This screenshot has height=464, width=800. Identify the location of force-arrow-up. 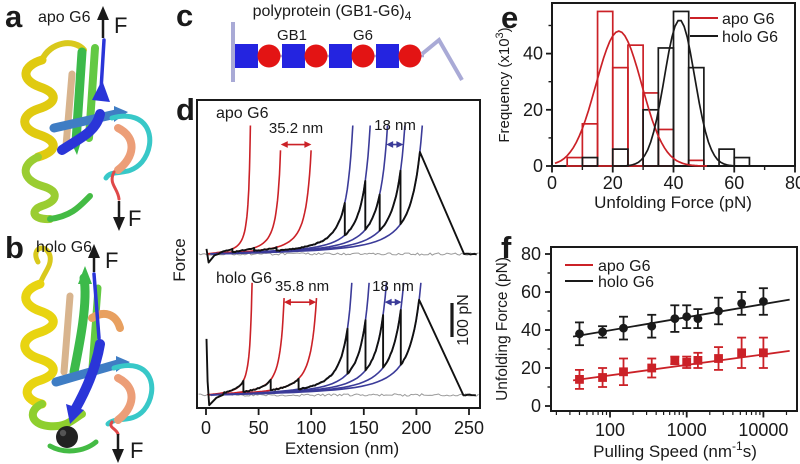
(103, 22).